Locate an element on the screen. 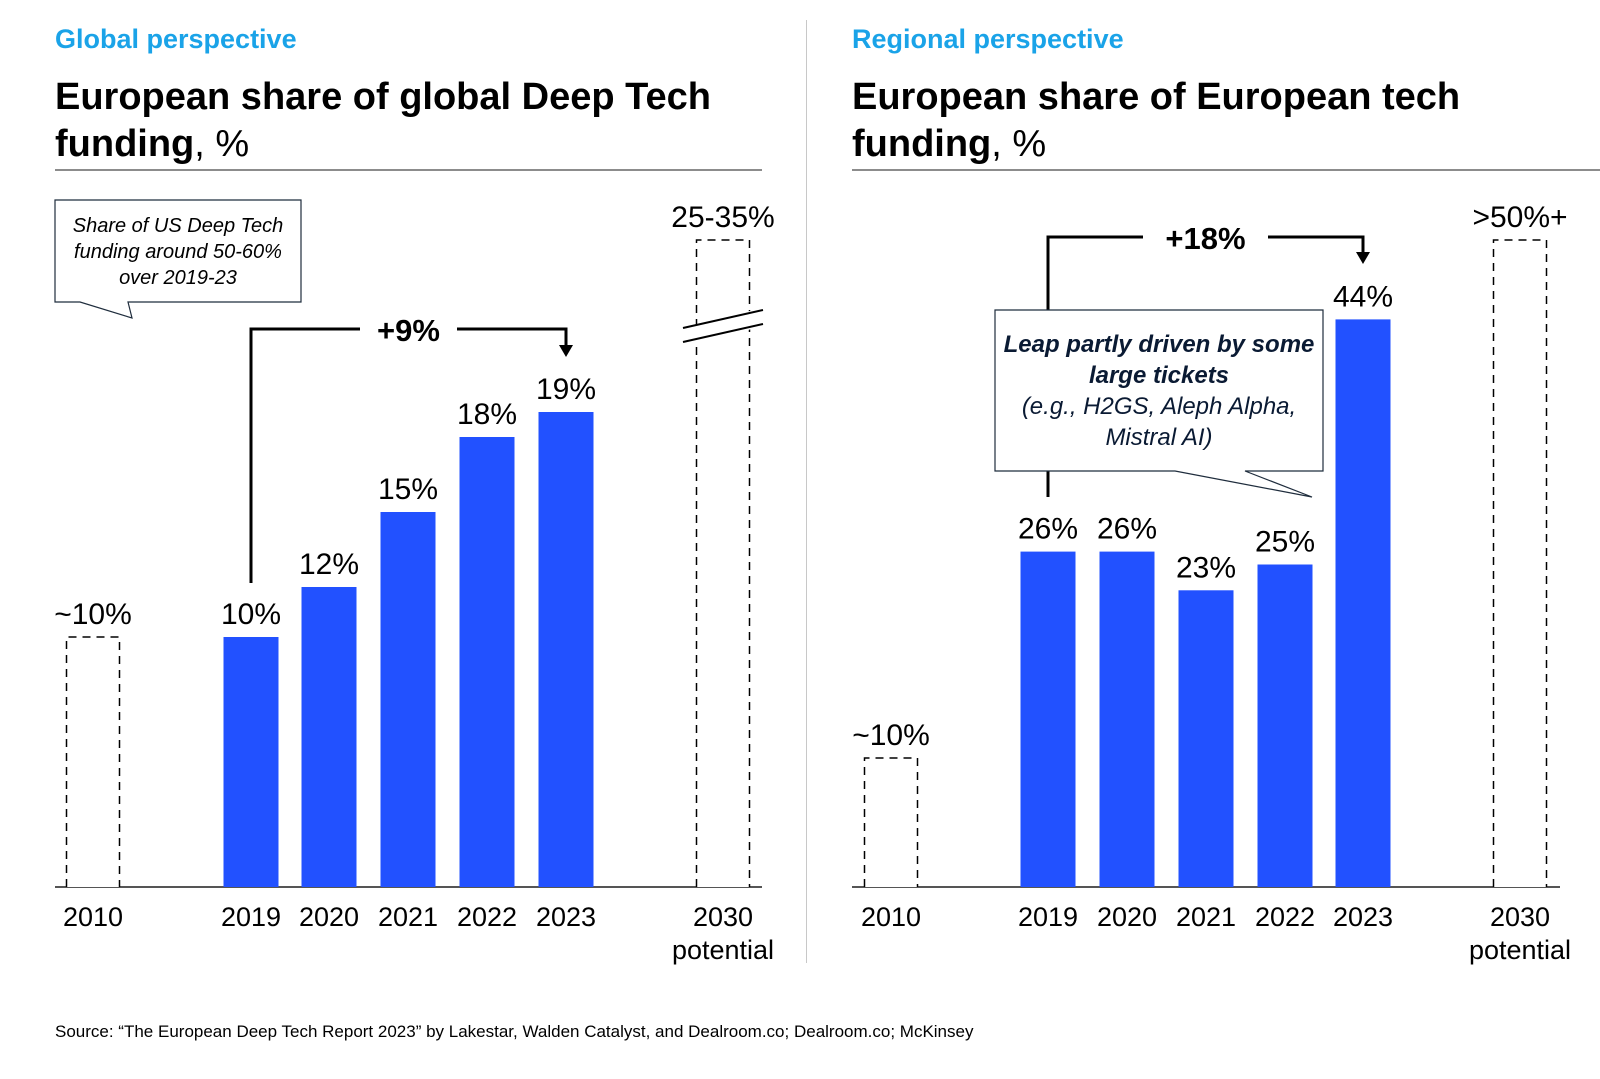 The image size is (1600, 1079). left-bar-2010 is located at coordinates (93, 761).